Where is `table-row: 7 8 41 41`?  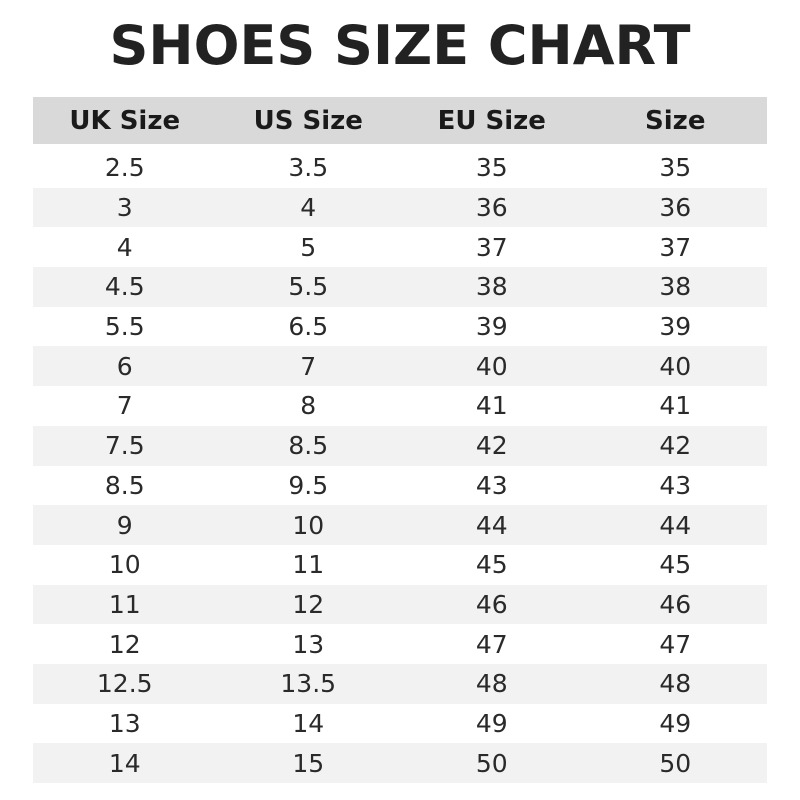
table-row: 7 8 41 41 is located at coordinates (400, 406).